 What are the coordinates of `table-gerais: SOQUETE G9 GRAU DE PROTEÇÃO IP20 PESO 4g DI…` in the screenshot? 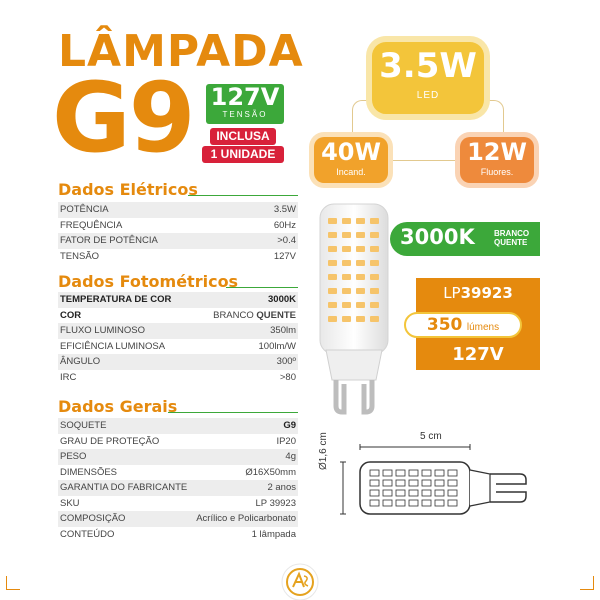 It's located at (178, 480).